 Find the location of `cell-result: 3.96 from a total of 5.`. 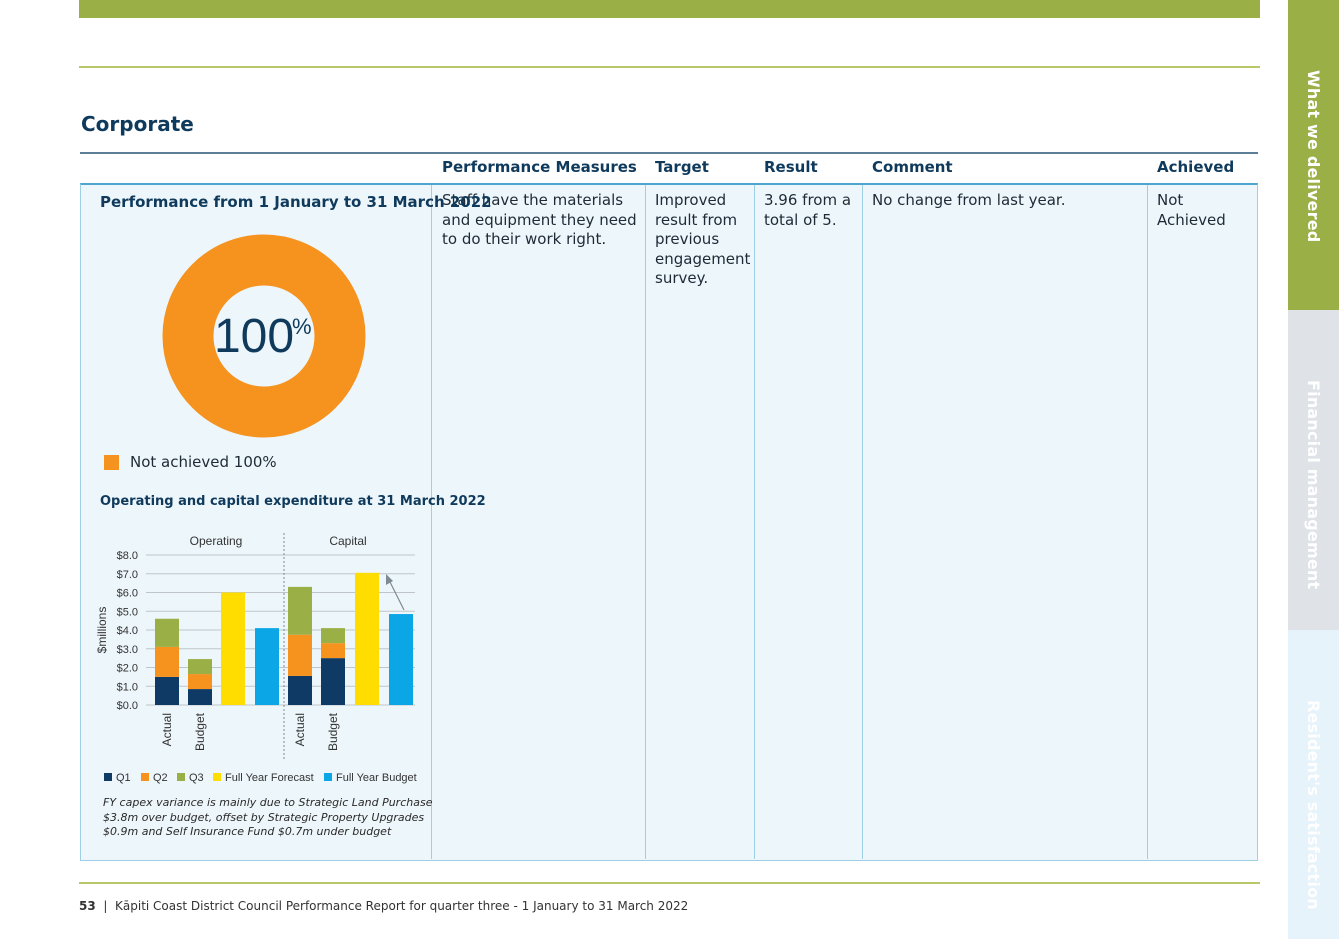

cell-result: 3.96 from a total of 5. is located at coordinates (808, 210).